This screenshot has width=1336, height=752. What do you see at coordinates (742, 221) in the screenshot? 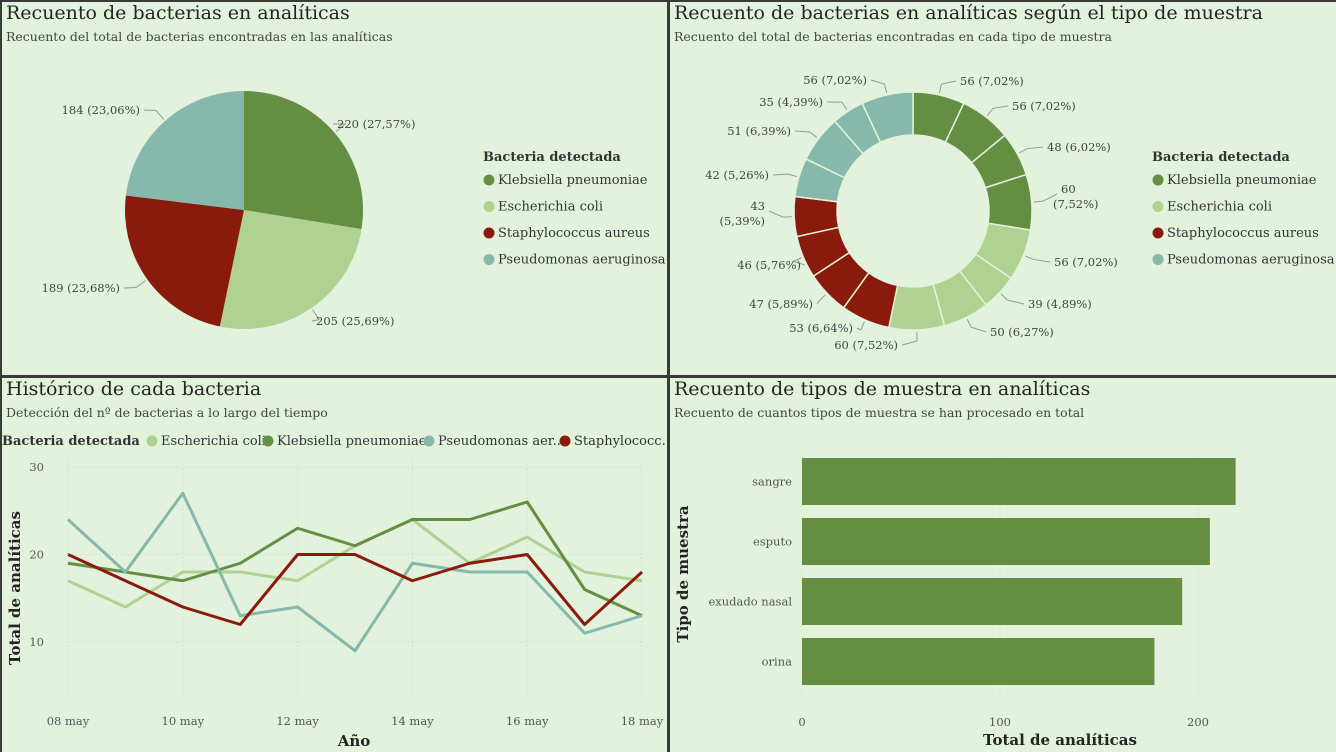
I see `data-label: (5,39%)` at bounding box center [742, 221].